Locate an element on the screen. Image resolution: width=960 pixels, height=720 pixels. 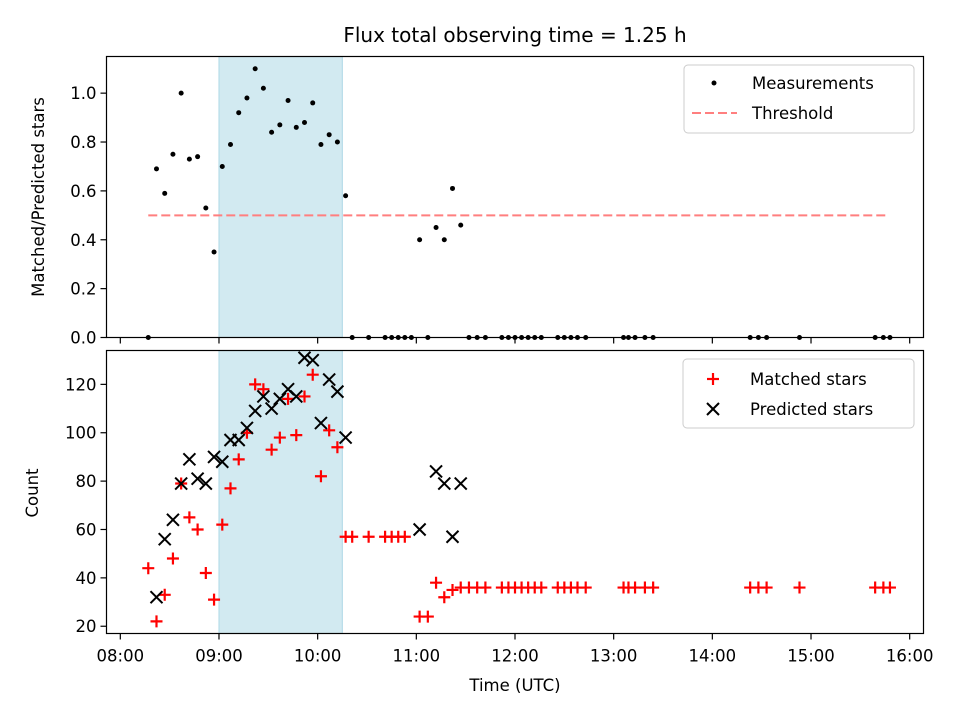
bottom-predicted-points is located at coordinates (308, 477).